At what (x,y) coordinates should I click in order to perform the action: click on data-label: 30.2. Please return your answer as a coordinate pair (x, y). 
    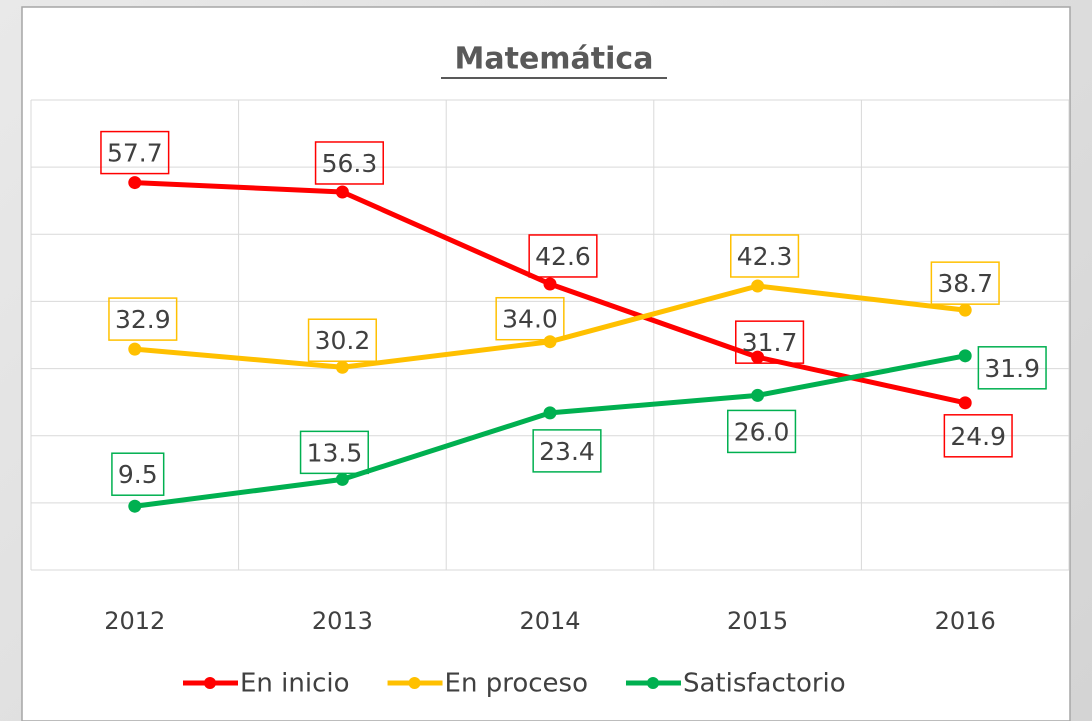
    Looking at the image, I should click on (343, 340).